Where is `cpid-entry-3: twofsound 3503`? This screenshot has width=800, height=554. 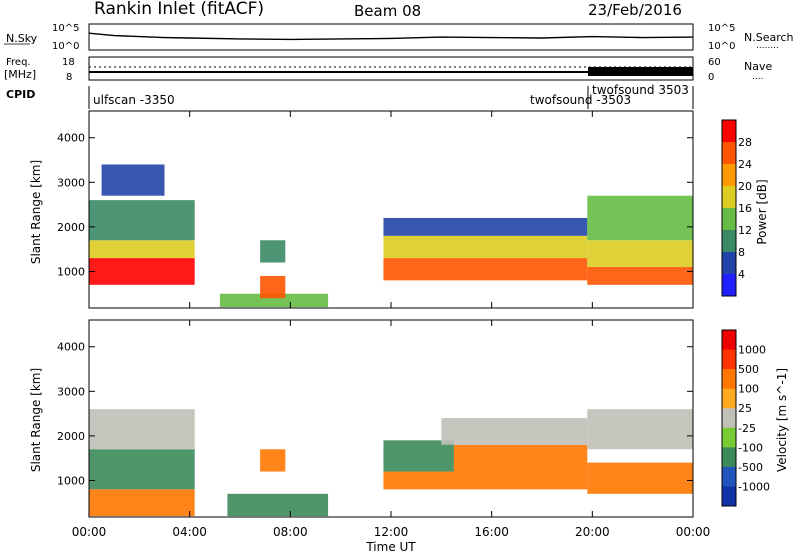
cpid-entry-3: twofsound 3503 is located at coordinates (640, 90).